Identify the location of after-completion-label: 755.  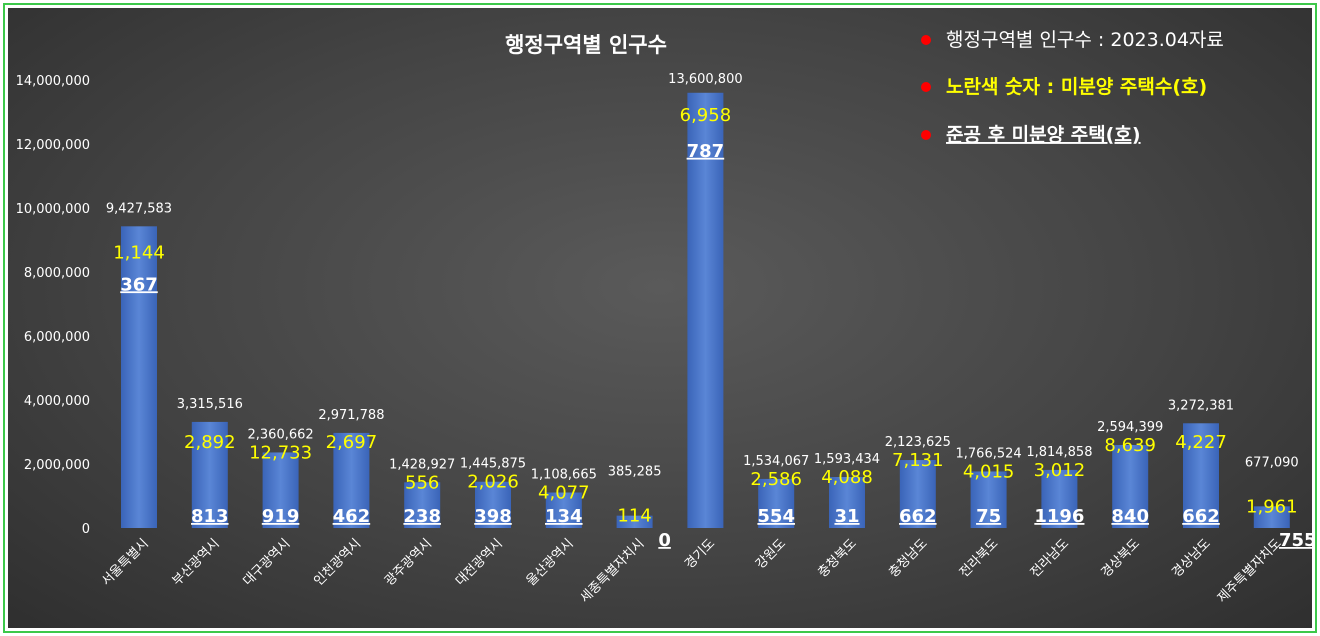
(1295, 540).